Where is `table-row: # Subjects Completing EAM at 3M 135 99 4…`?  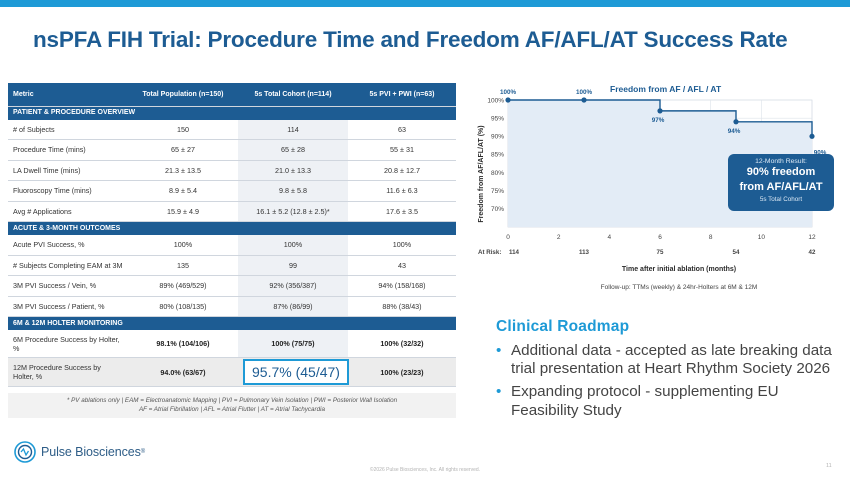
table-row: # Subjects Completing EAM at 3M 135 99 4… is located at coordinates (232, 265).